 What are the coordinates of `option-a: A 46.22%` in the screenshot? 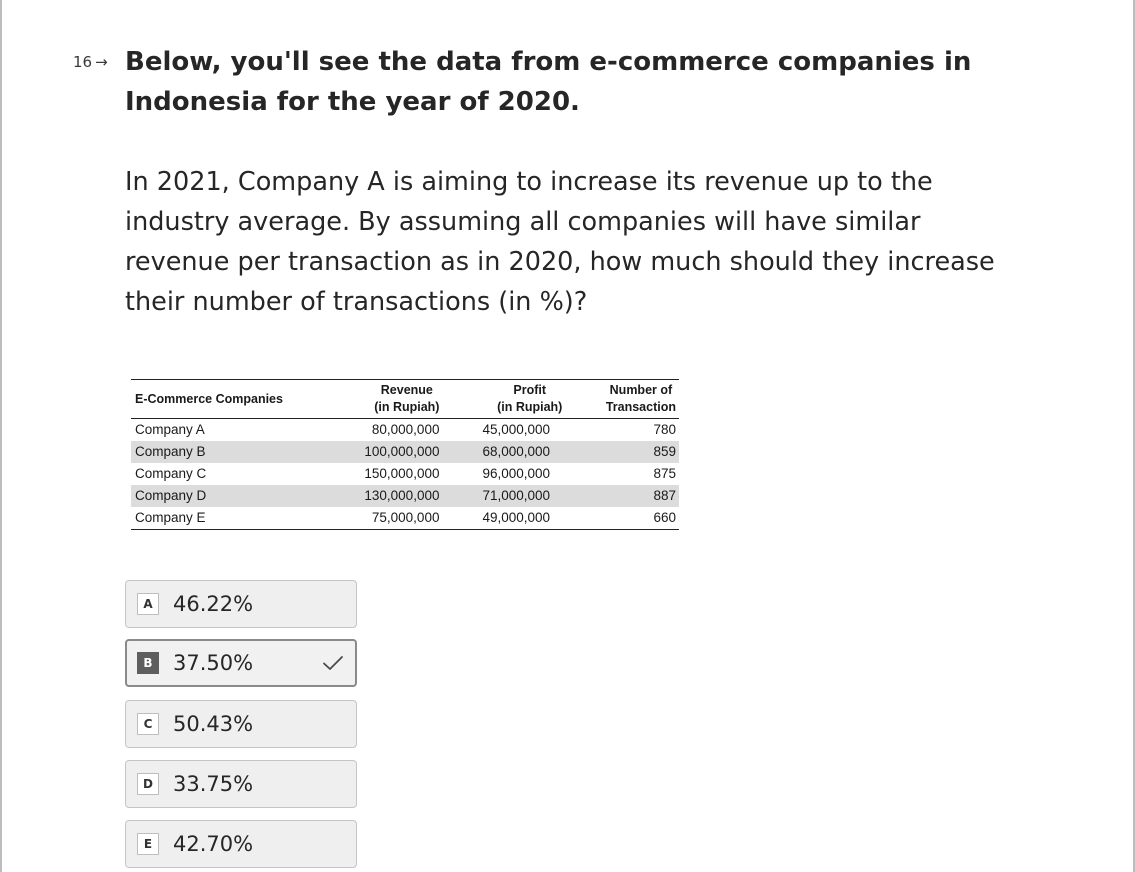 It's located at (241, 604).